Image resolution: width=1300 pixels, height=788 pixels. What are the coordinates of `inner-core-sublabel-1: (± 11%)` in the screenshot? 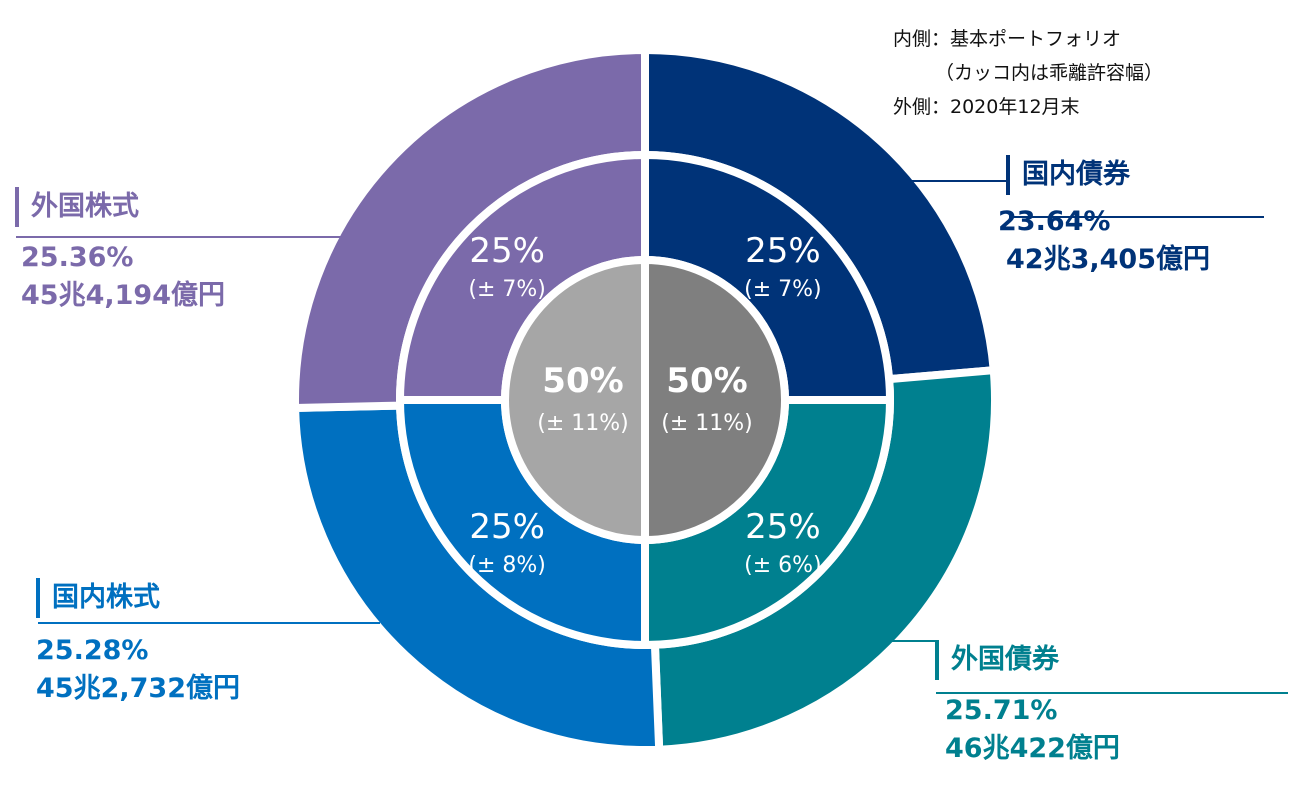 It's located at (583, 423).